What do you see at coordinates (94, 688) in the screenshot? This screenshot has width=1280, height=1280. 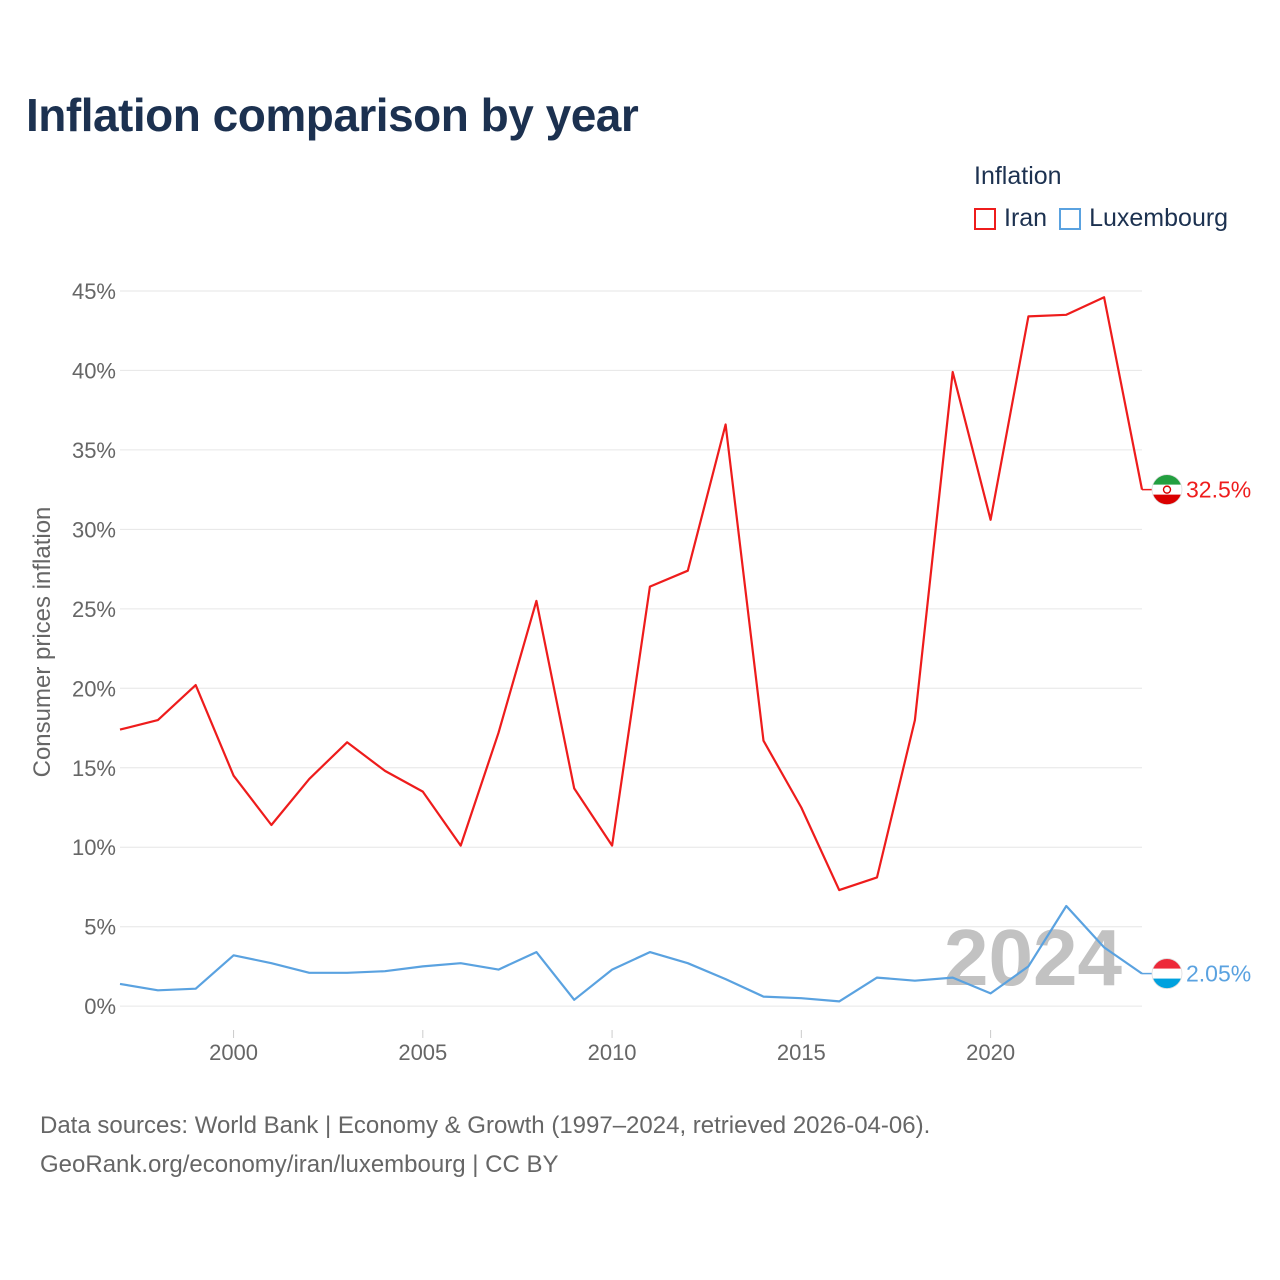 I see `y-tick-label: 20%` at bounding box center [94, 688].